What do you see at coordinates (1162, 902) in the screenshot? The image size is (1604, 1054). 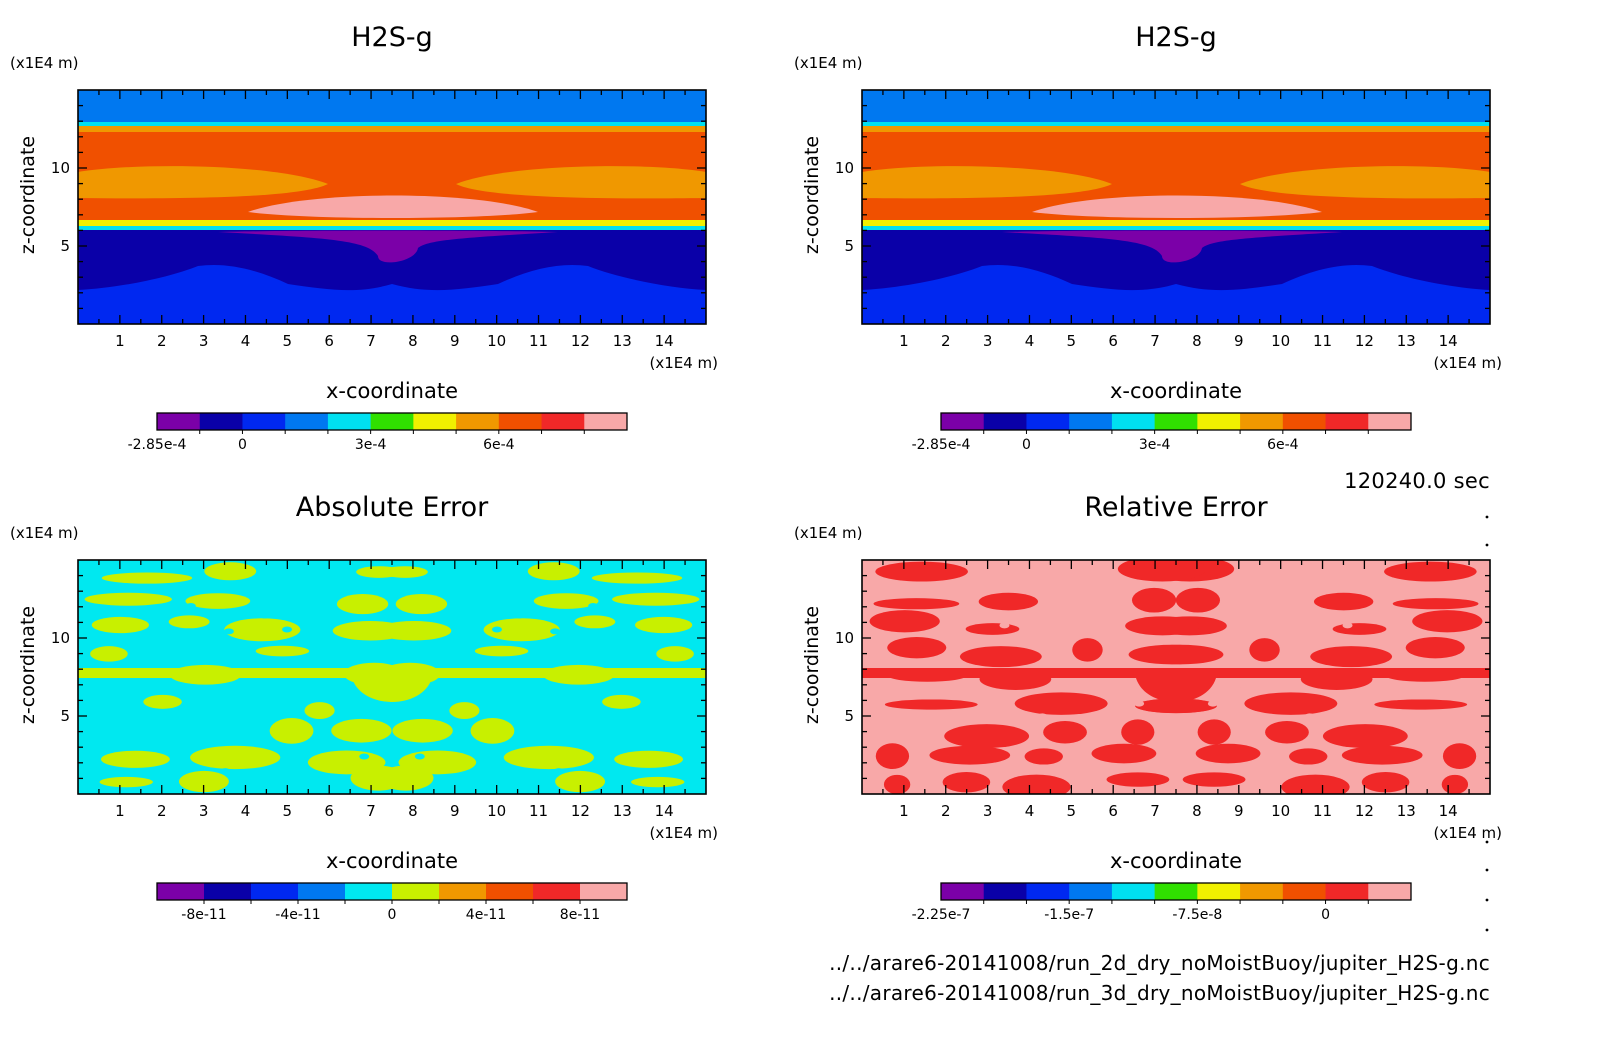 I see `colorbar: -2.25e-7 -1.5e-7 -7.5e-8 0` at bounding box center [1162, 902].